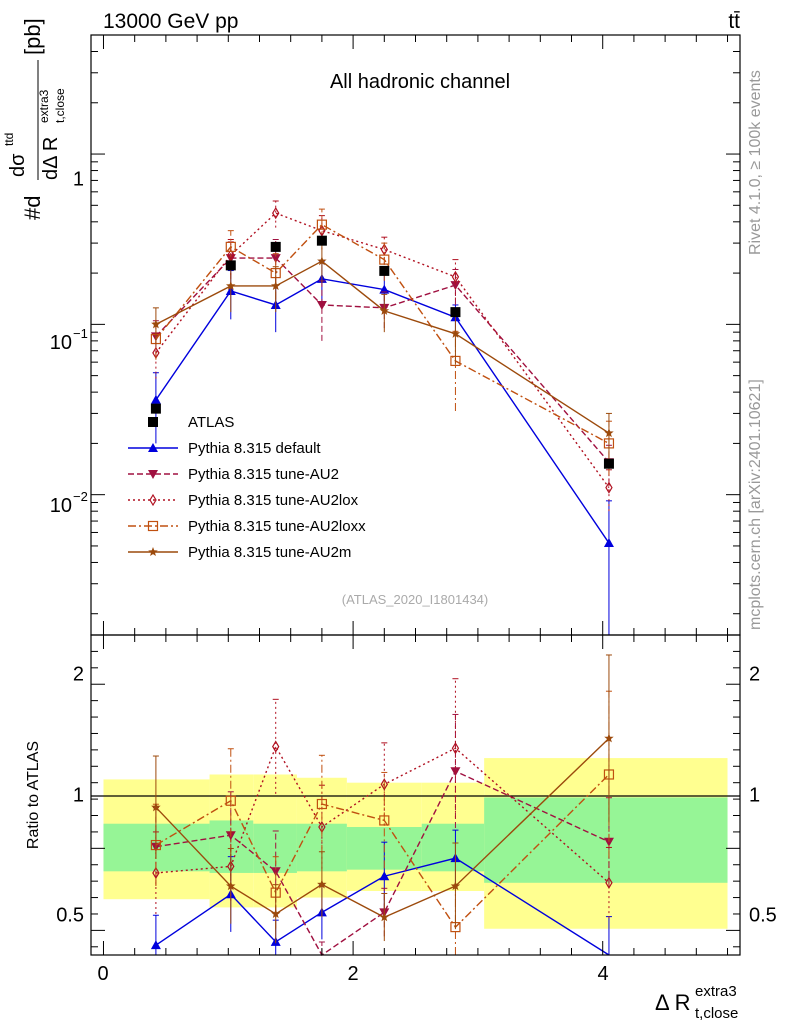 This screenshot has width=786, height=1024. Describe the element at coordinates (60, 105) in the screenshot. I see `y-axis-title-denominator-sub: t,close` at that location.